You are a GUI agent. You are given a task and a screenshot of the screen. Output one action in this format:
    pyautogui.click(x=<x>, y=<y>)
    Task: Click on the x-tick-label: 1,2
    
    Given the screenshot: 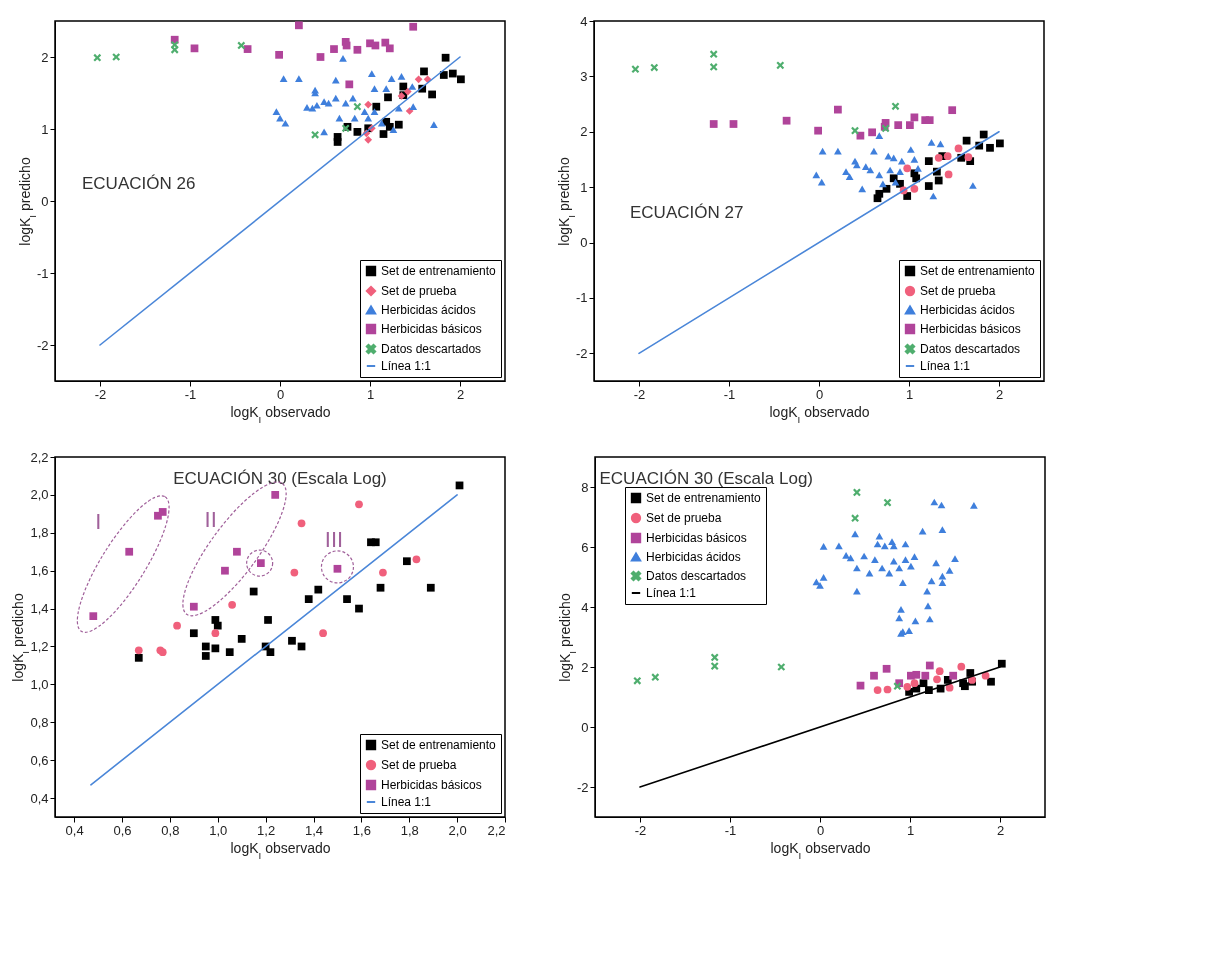 What is the action you would take?
    pyautogui.click(x=266, y=830)
    